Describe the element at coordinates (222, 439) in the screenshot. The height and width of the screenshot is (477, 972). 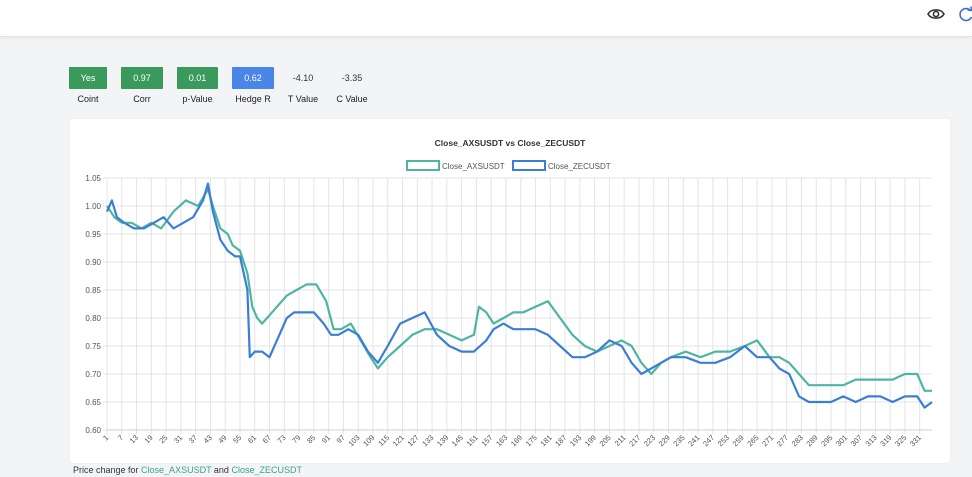
I see `x-tick-label: 49` at that location.